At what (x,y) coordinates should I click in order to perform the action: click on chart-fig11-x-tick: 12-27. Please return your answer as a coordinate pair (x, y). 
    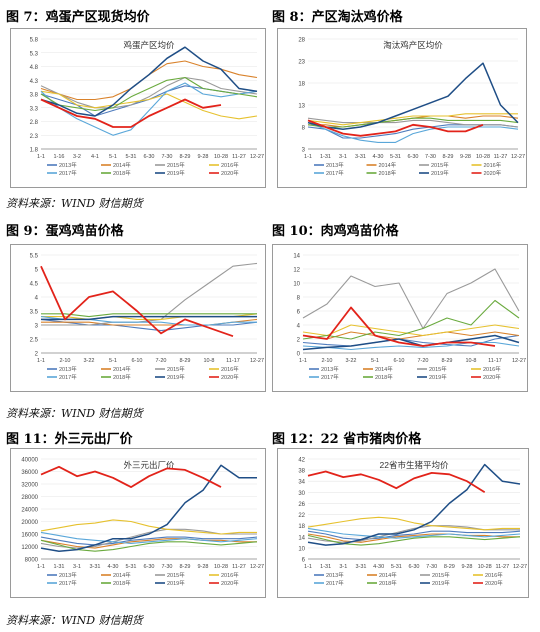
    Looking at the image, I should click on (257, 567).